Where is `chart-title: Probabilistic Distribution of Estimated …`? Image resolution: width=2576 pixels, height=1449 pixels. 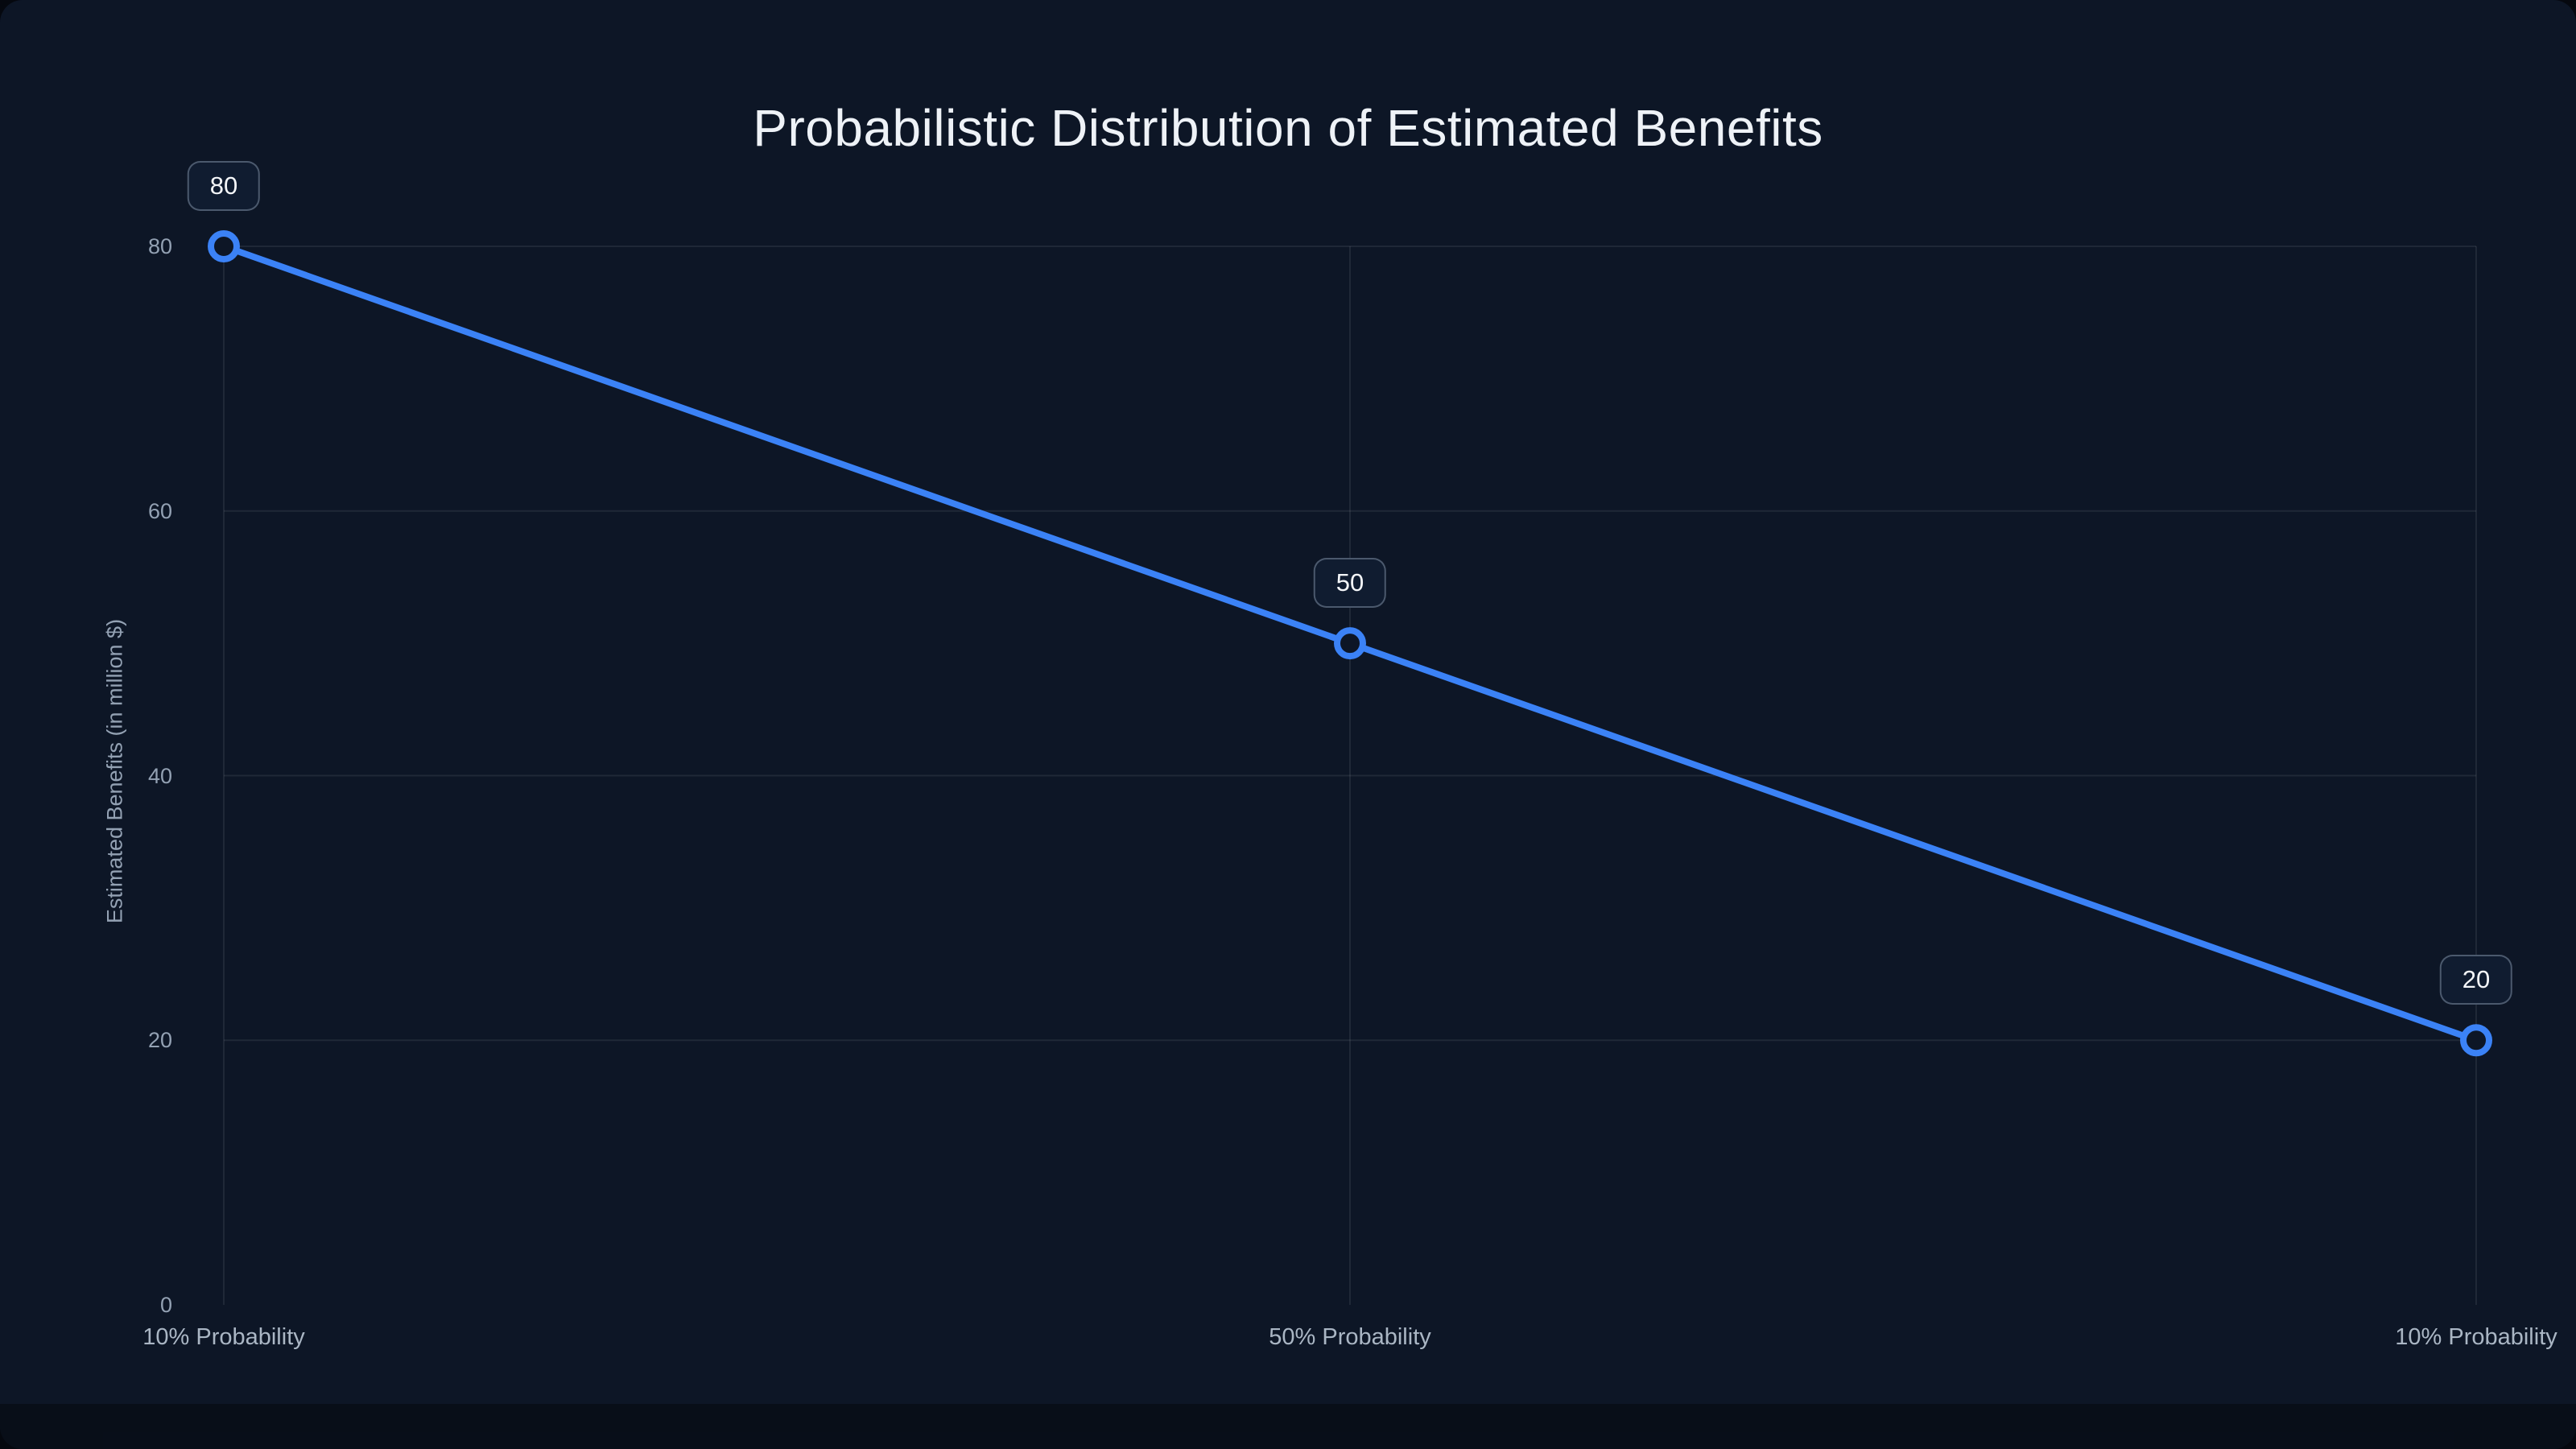 chart-title: Probabilistic Distribution of Estimated … is located at coordinates (1288, 128).